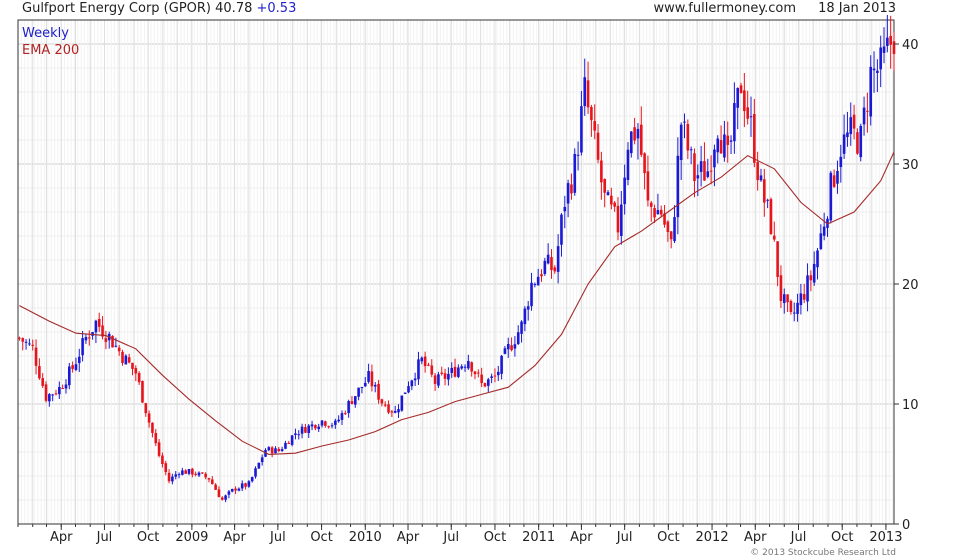  I want to click on site-link: www.fullermoney.com, so click(725, 8).